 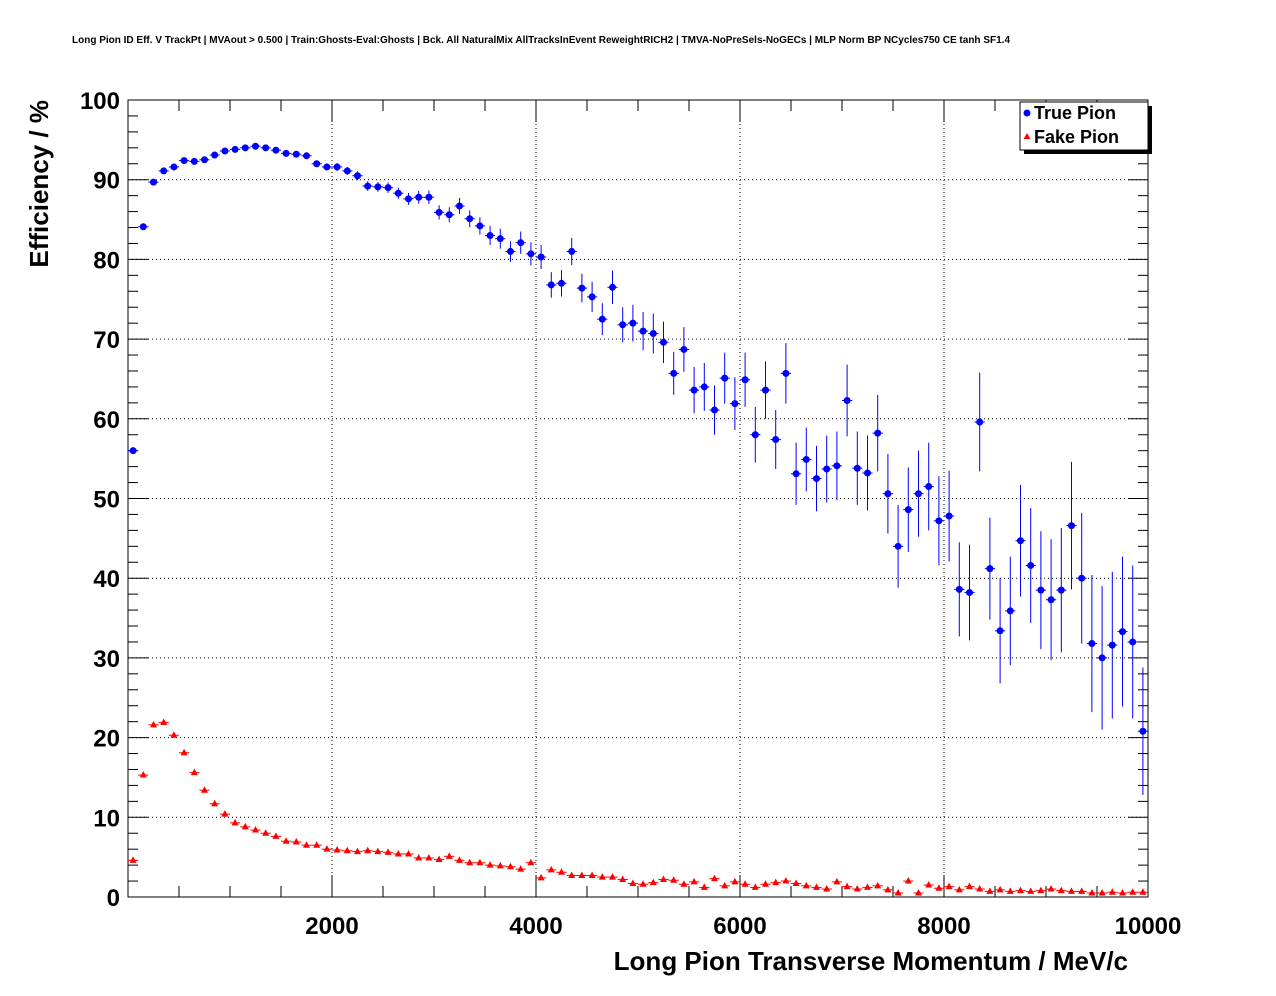 What do you see at coordinates (106, 260) in the screenshot?
I see `y-tick-label: 80` at bounding box center [106, 260].